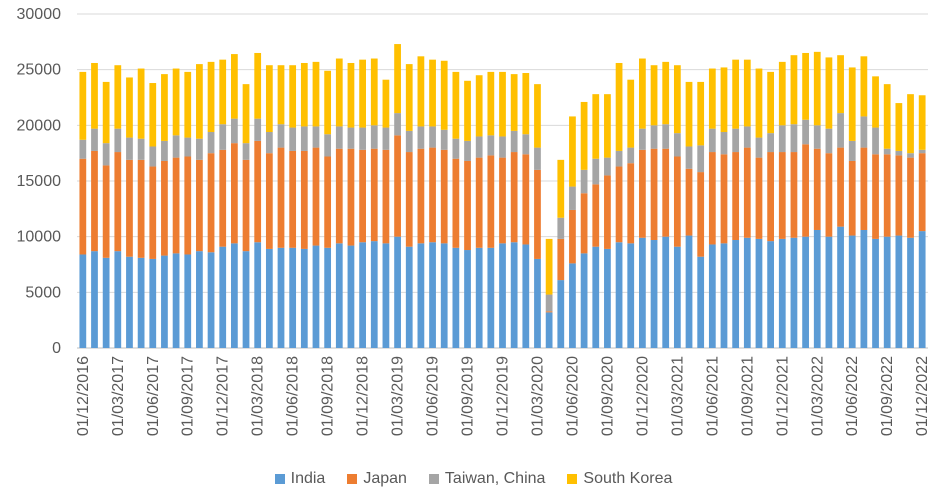 The image size is (947, 495). What do you see at coordinates (782, 396) in the screenshot?
I see `x-tick-label: 01/12/2021` at bounding box center [782, 396].